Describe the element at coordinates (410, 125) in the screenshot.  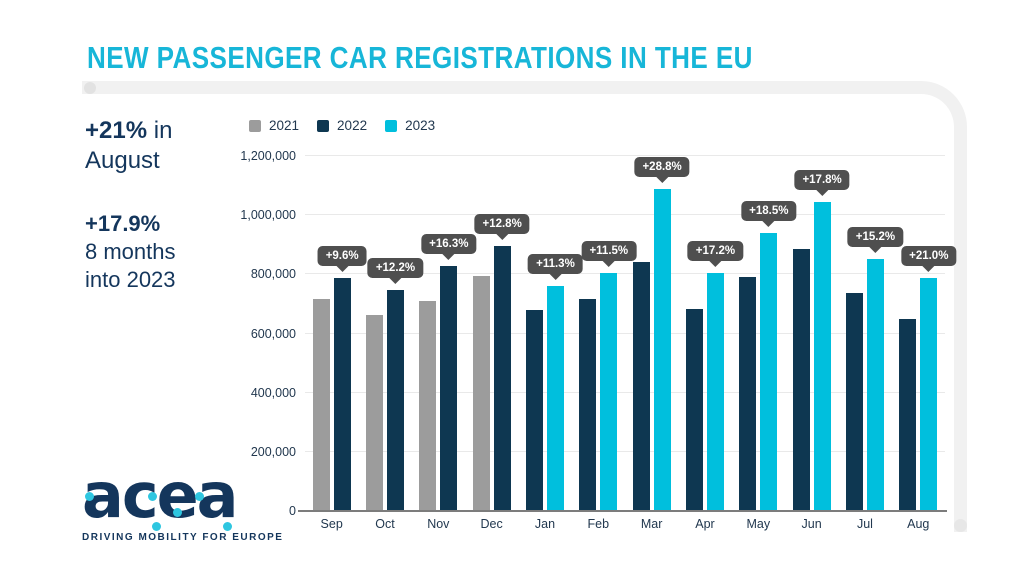
I see `legend-item-2023: 2023` at that location.